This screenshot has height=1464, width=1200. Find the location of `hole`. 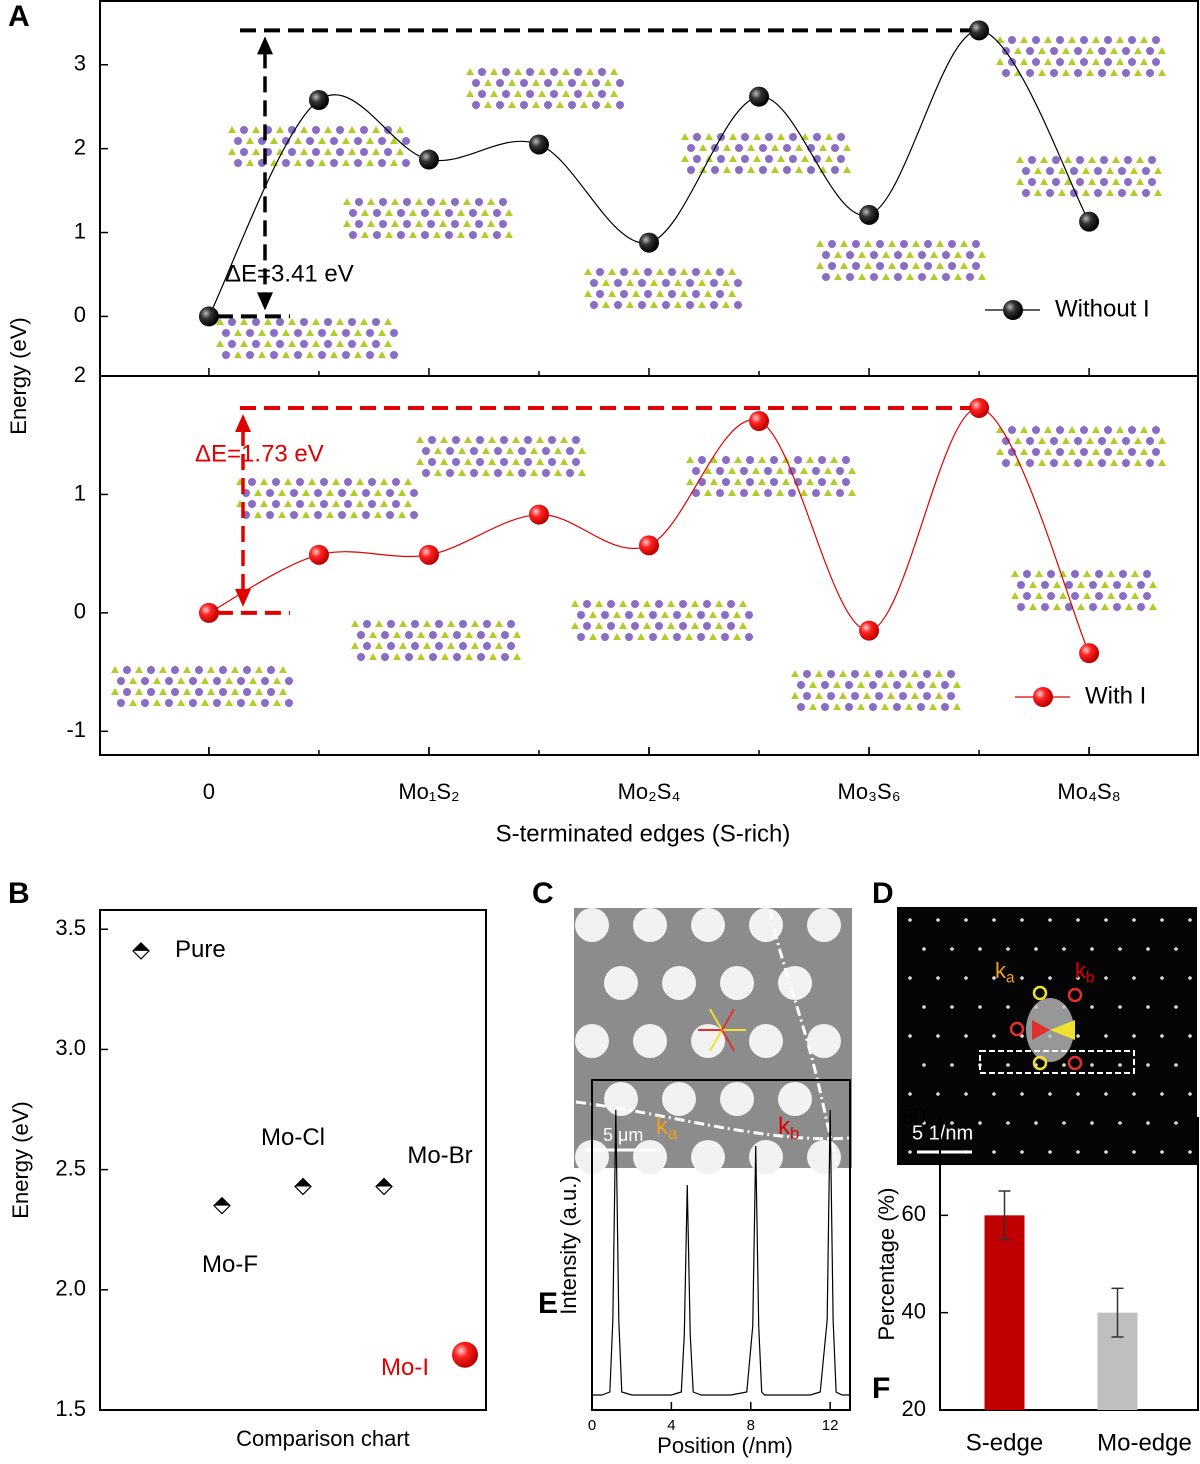

hole is located at coordinates (650, 1041).